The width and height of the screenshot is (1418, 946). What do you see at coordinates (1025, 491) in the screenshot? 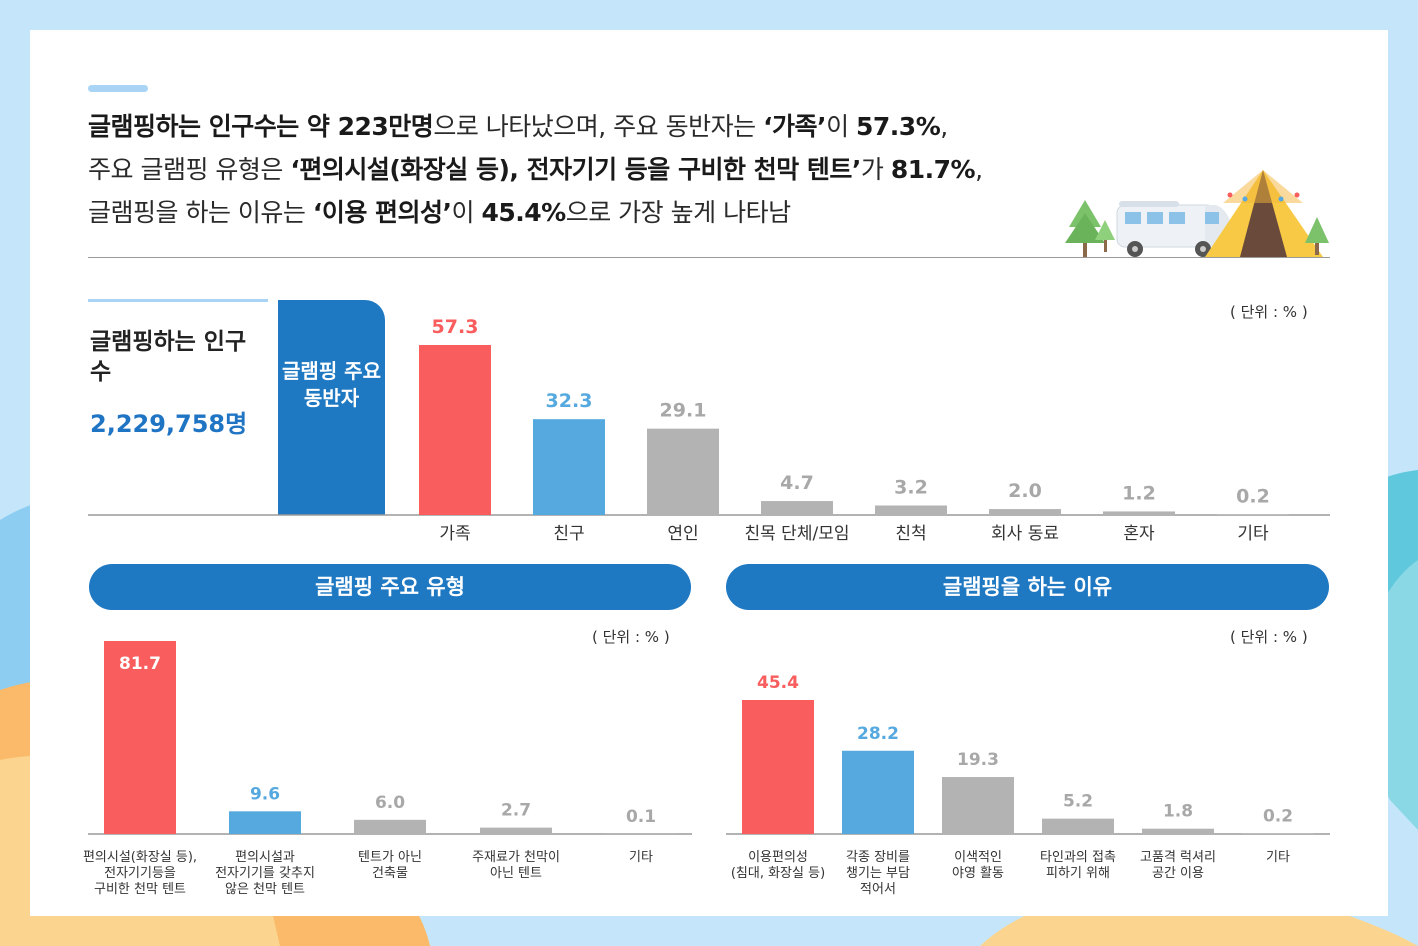
I see `chart-0-value-label: 2.0` at bounding box center [1025, 491].